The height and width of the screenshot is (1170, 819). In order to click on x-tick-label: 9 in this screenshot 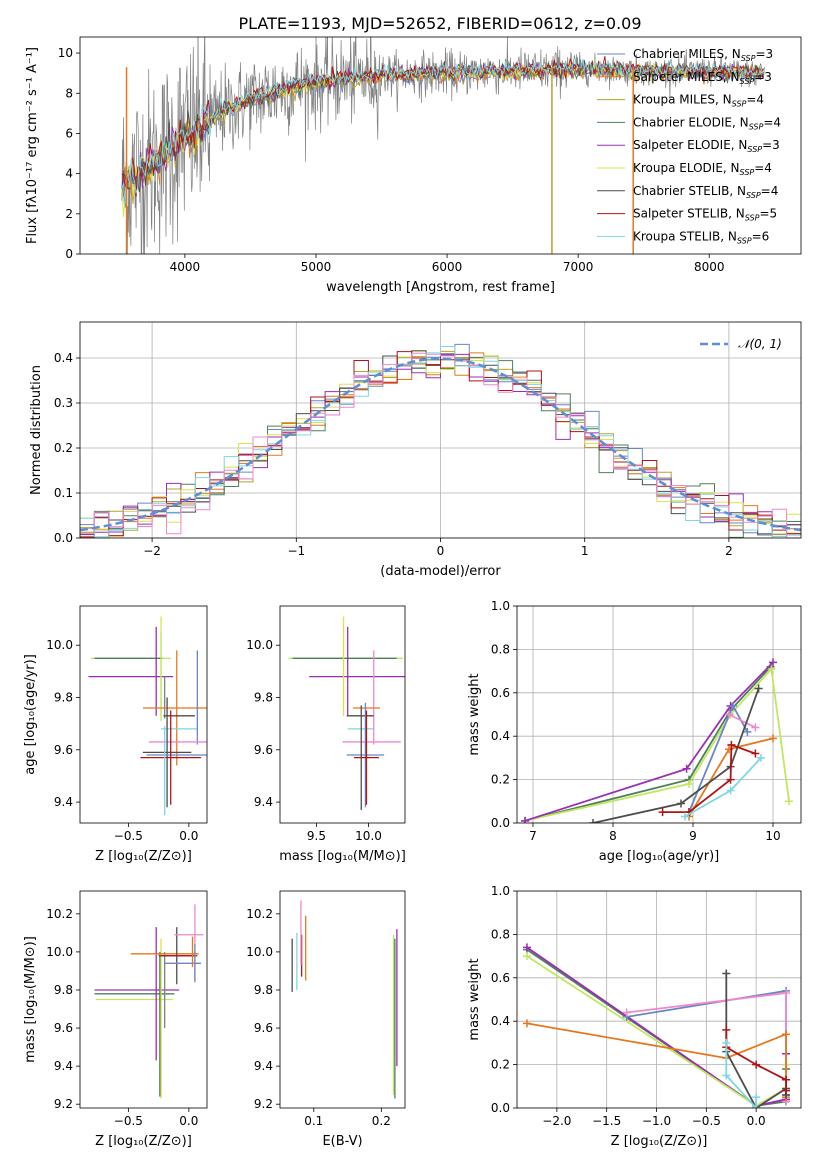, I will do `click(693, 836)`.